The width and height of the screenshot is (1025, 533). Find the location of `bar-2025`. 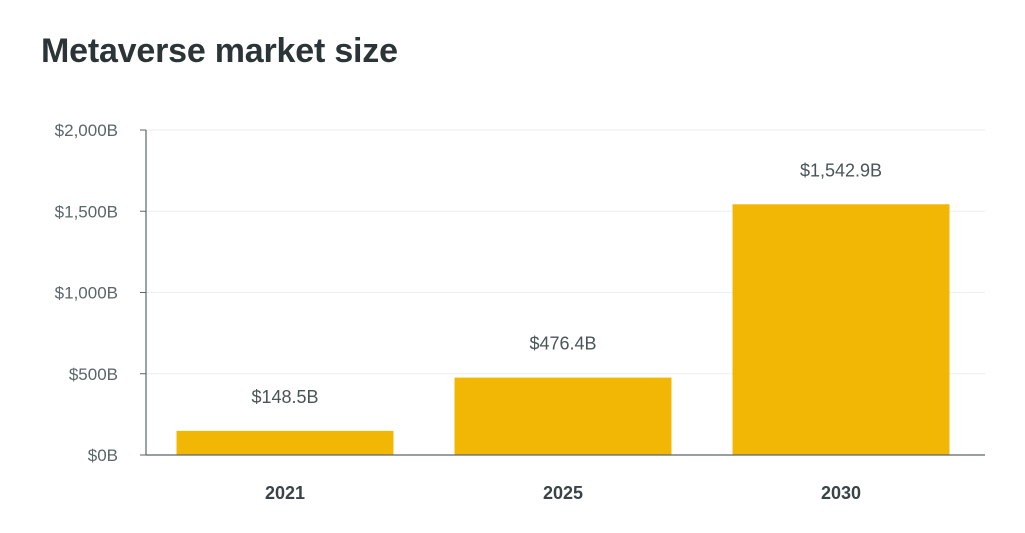

bar-2025 is located at coordinates (563, 416).